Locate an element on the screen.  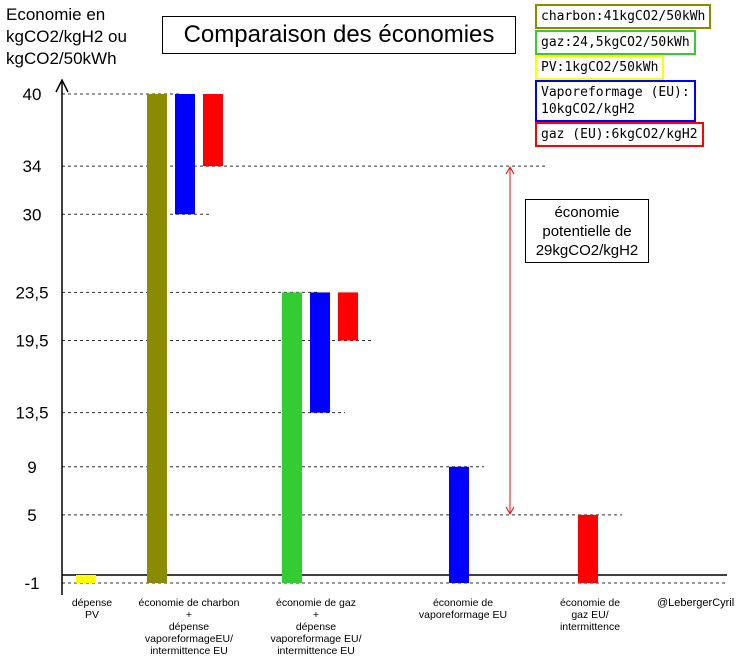
category-label-vaporeformage: économie de vaporeformage EU is located at coordinates (463, 609).